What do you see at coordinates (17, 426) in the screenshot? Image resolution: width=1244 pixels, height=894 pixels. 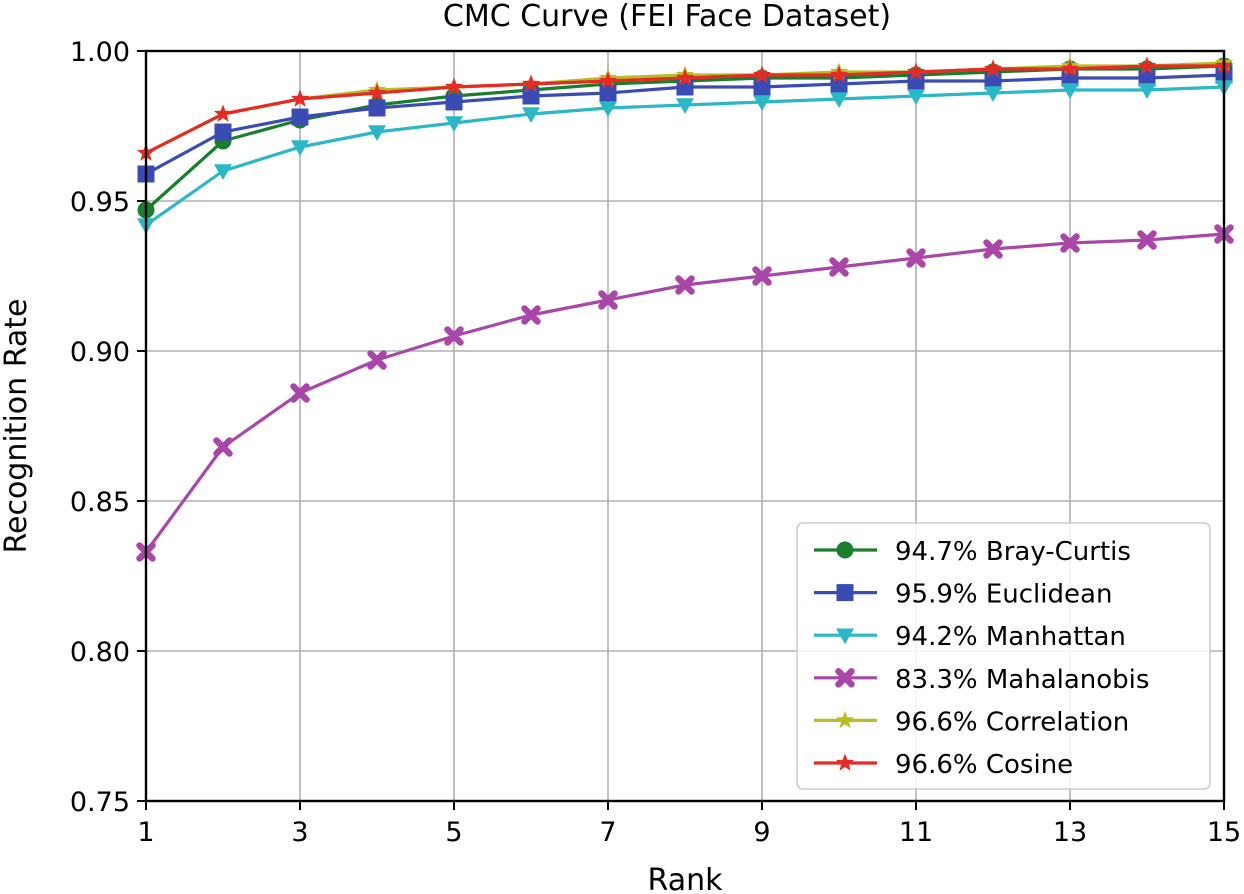 I see `y-axis-label: Recognition Rate` at bounding box center [17, 426].